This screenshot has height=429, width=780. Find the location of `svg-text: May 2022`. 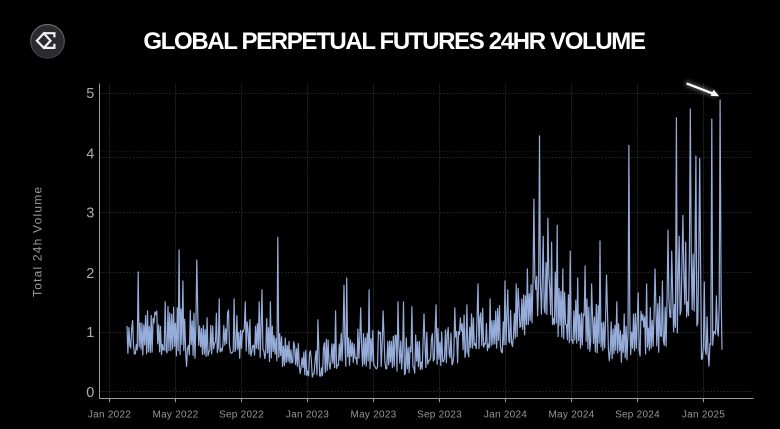

svg-text: May 2022 is located at coordinates (176, 415).